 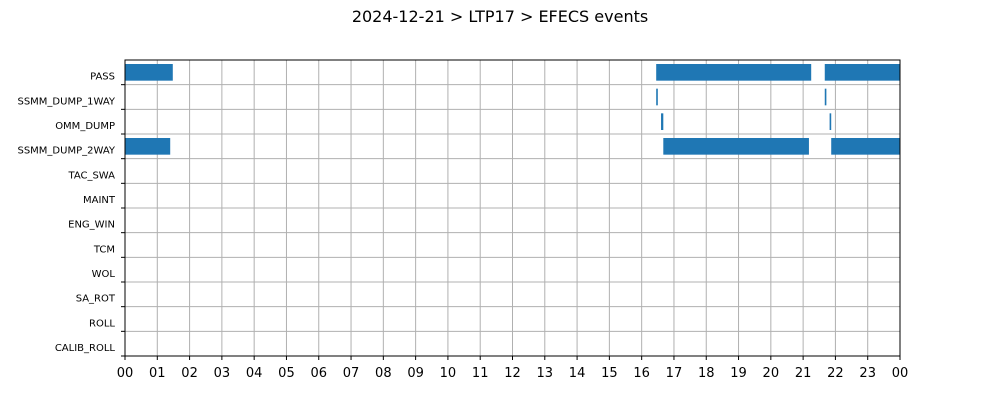 I want to click on x-tick-label: 07, so click(x=351, y=373).